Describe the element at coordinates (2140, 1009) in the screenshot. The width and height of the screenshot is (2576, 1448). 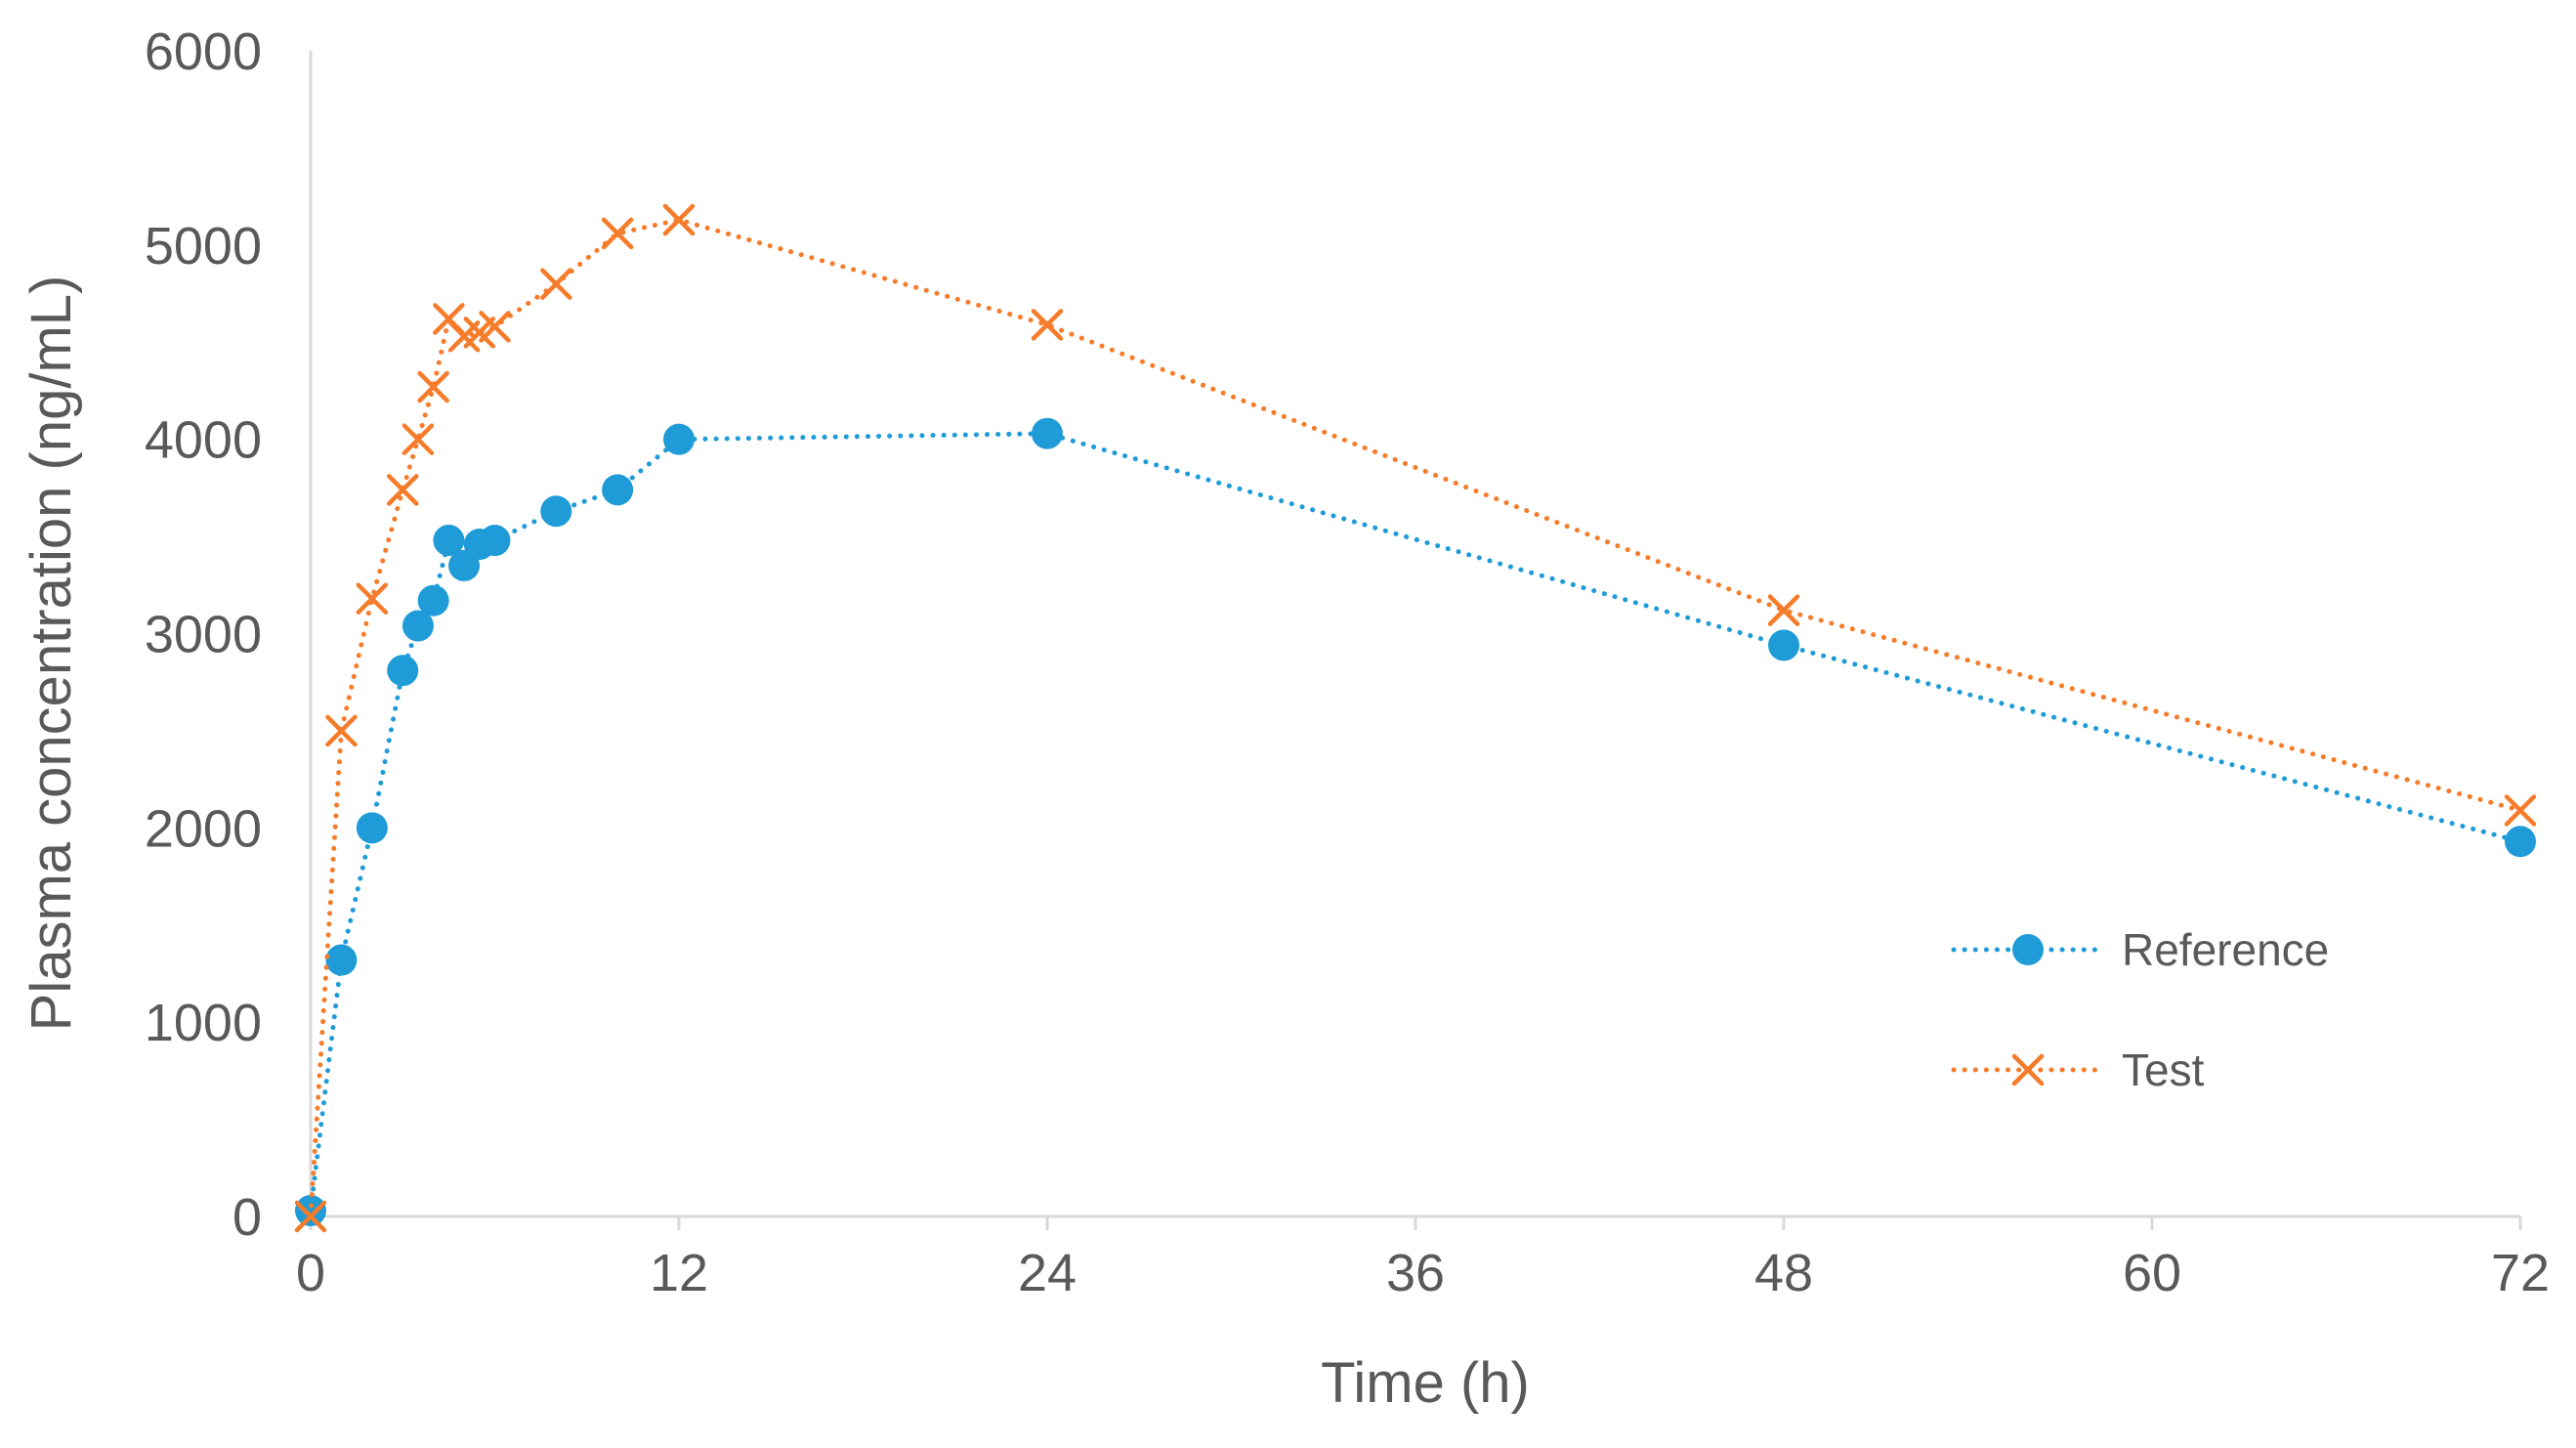
I see `legend: Reference Test` at that location.